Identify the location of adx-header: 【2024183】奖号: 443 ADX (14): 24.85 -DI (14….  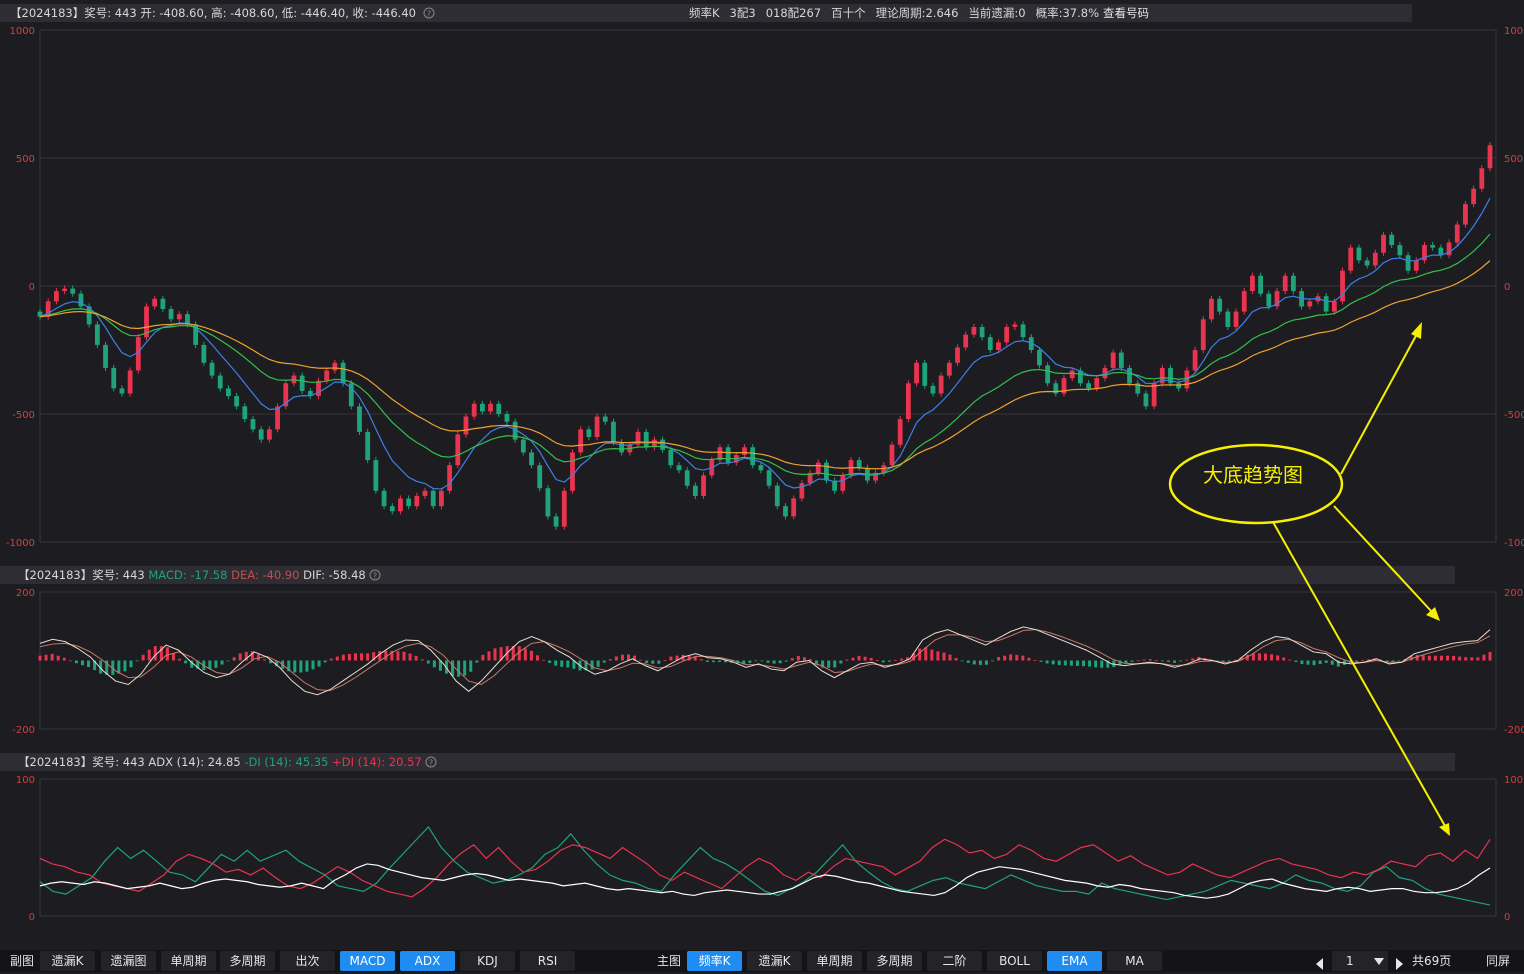
(727, 762).